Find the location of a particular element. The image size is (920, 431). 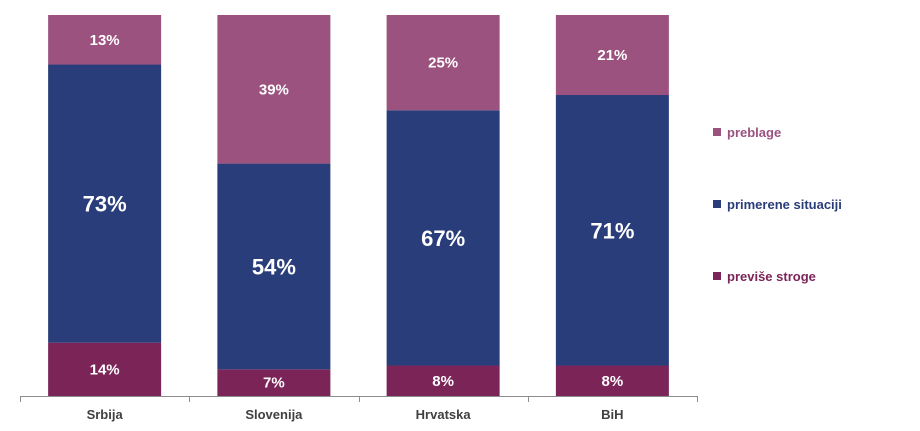

x-tick-label-slovenija: Slovenija is located at coordinates (274, 414).